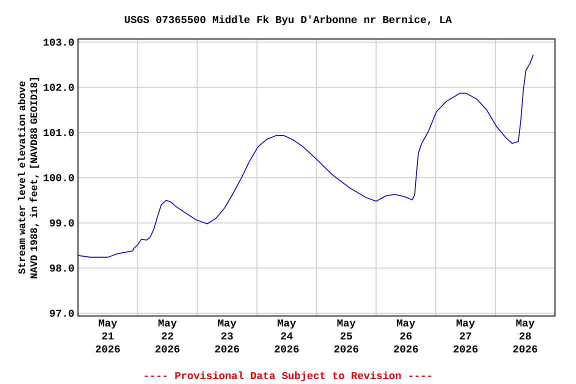 Image resolution: width=576 pixels, height=384 pixels. What do you see at coordinates (59, 178) in the screenshot?
I see `y-tick-label: 100.0` at bounding box center [59, 178].